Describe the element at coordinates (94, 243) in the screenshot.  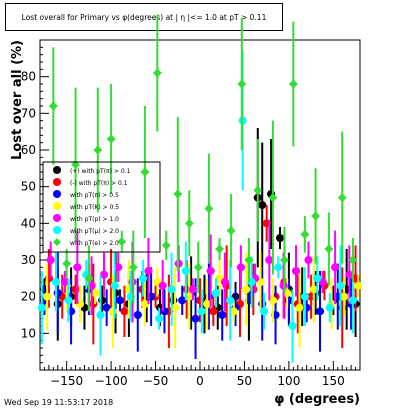
I see `legend-label: with pT(e) > 2.0` at that location.